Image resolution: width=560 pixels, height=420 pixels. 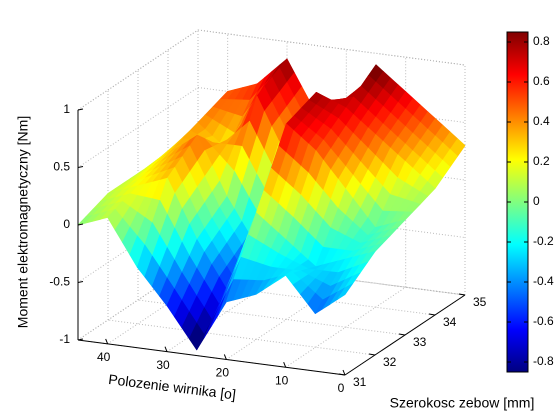 What do you see at coordinates (541, 121) in the screenshot?
I see `colorbar-tick-label: 0.4` at bounding box center [541, 121].